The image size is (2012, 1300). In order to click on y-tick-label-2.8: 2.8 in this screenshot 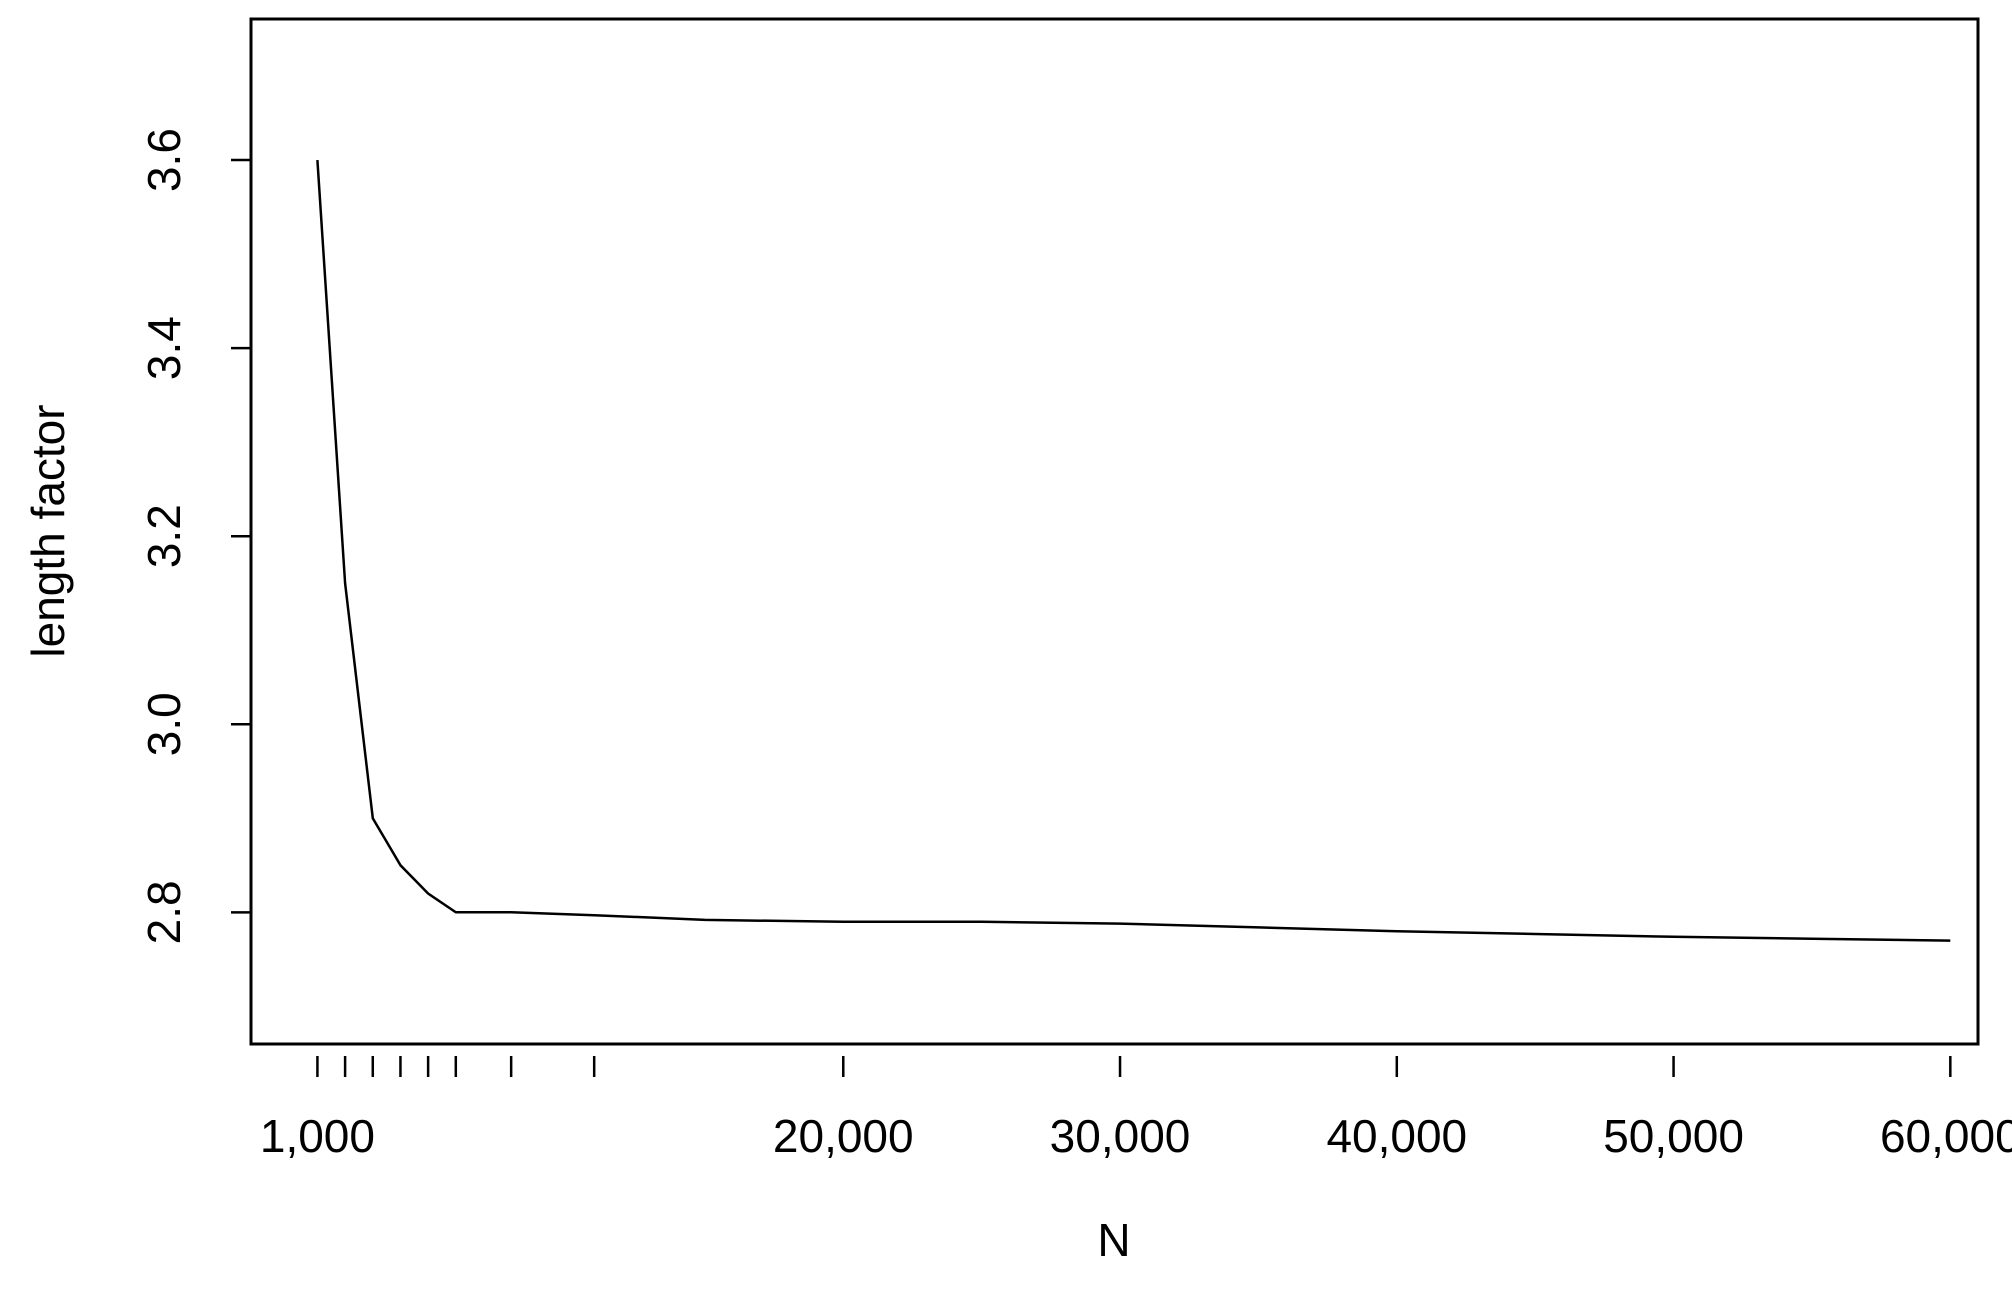, I will do `click(164, 912)`.